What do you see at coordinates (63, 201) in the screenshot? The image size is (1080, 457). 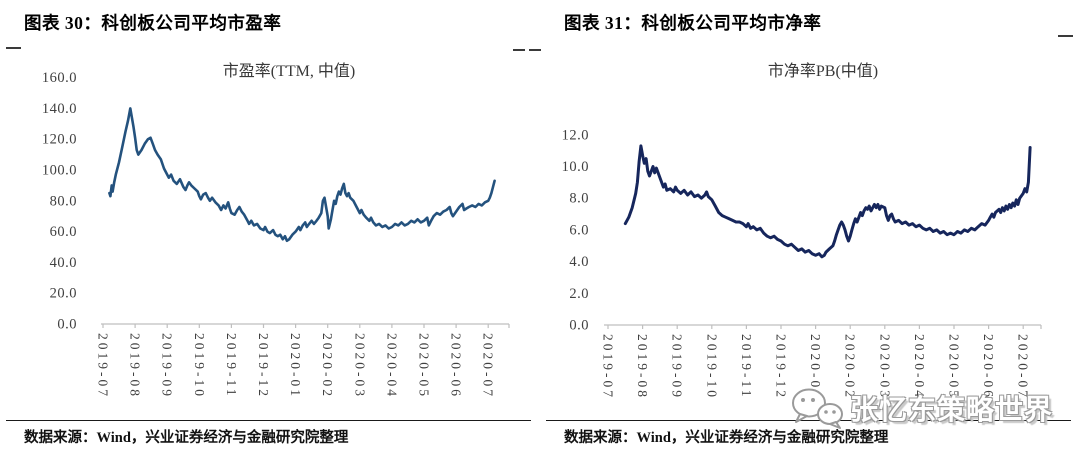 I see `svg-text: 80.0` at bounding box center [63, 201].